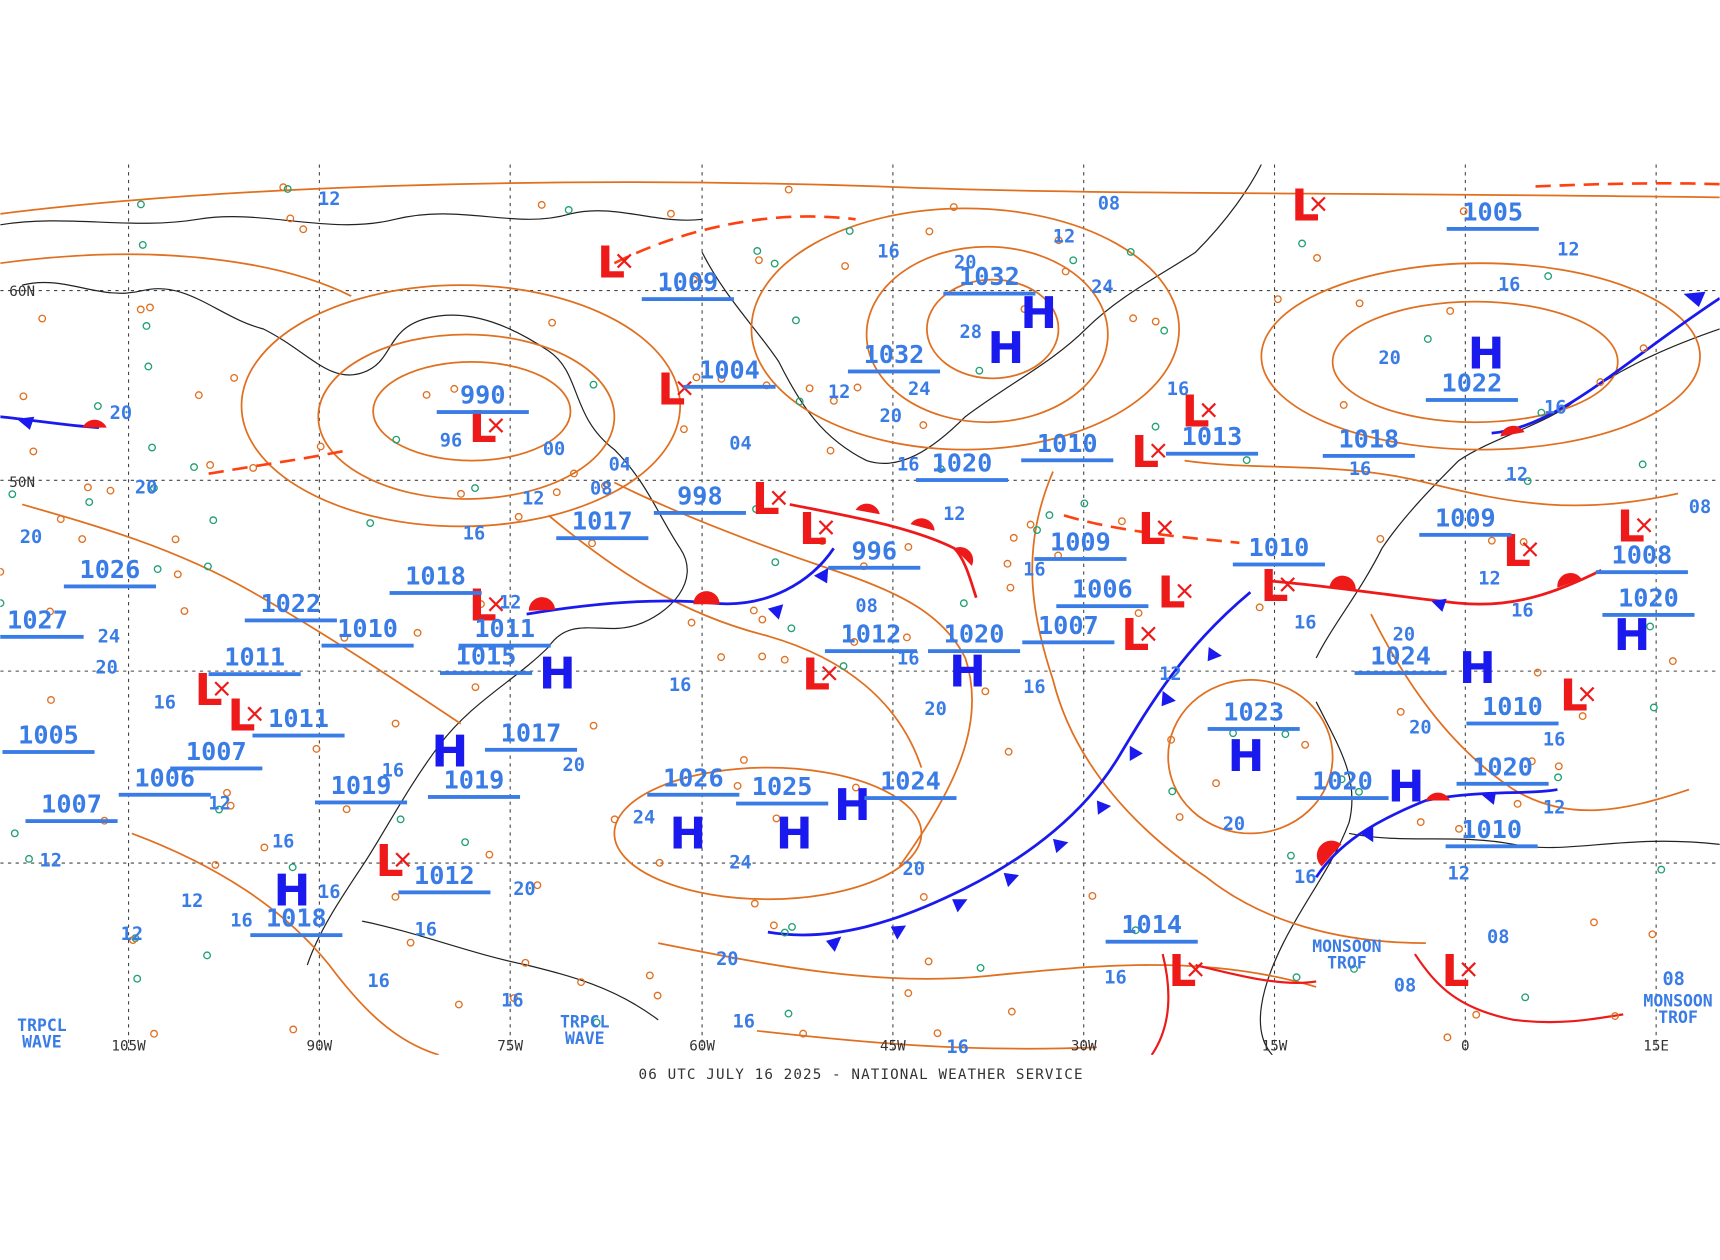 This screenshot has height=1260, width=1720. What do you see at coordinates (871, 634) in the screenshot?
I see `pressure-label: 1012` at bounding box center [871, 634].